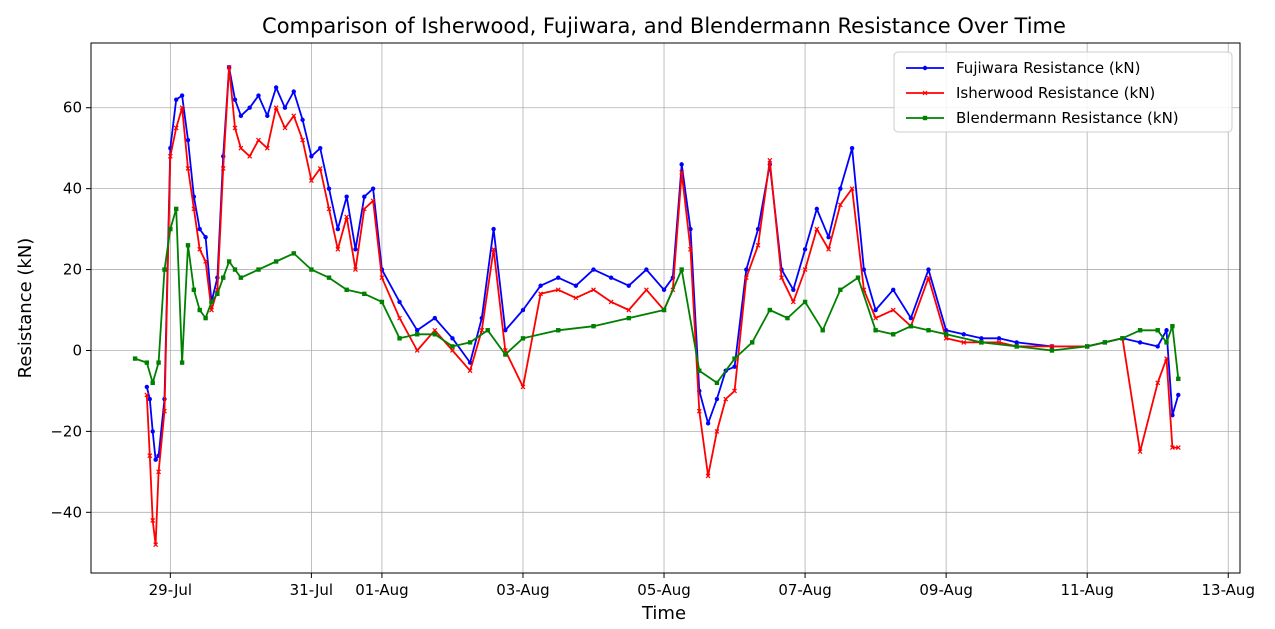 The height and width of the screenshot is (629, 1275). I want to click on x-tick-label: 31-Jul, so click(311, 590).